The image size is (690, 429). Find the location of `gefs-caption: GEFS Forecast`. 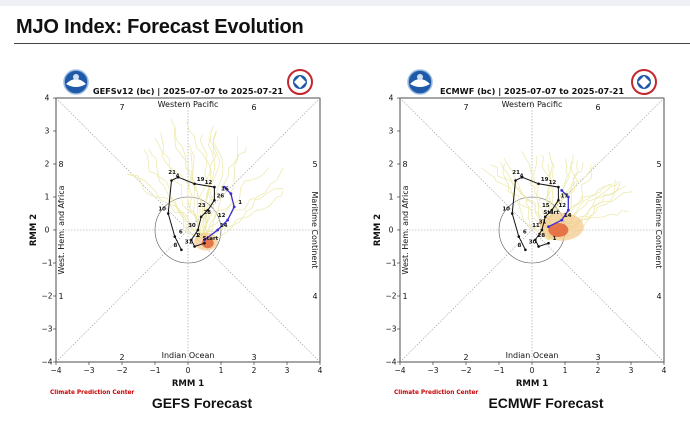

gefs-caption: GEFS Forecast is located at coordinates (202, 403).